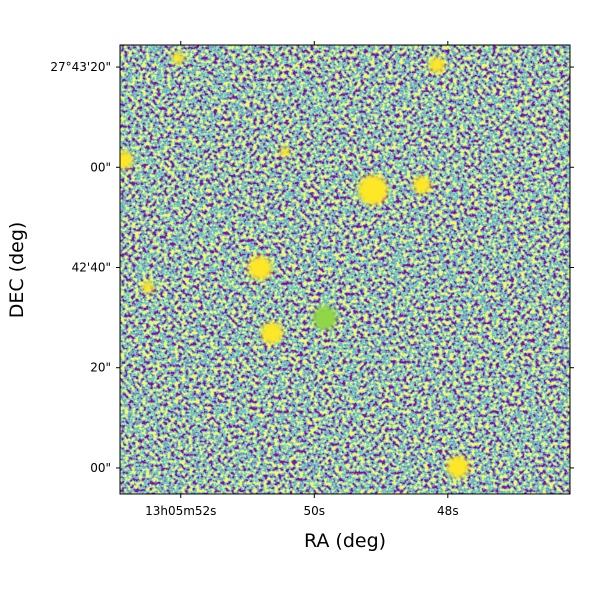 This screenshot has width=600, height=600. What do you see at coordinates (91, 267) in the screenshot?
I see `y-tick-label: 42'40"` at bounding box center [91, 267].